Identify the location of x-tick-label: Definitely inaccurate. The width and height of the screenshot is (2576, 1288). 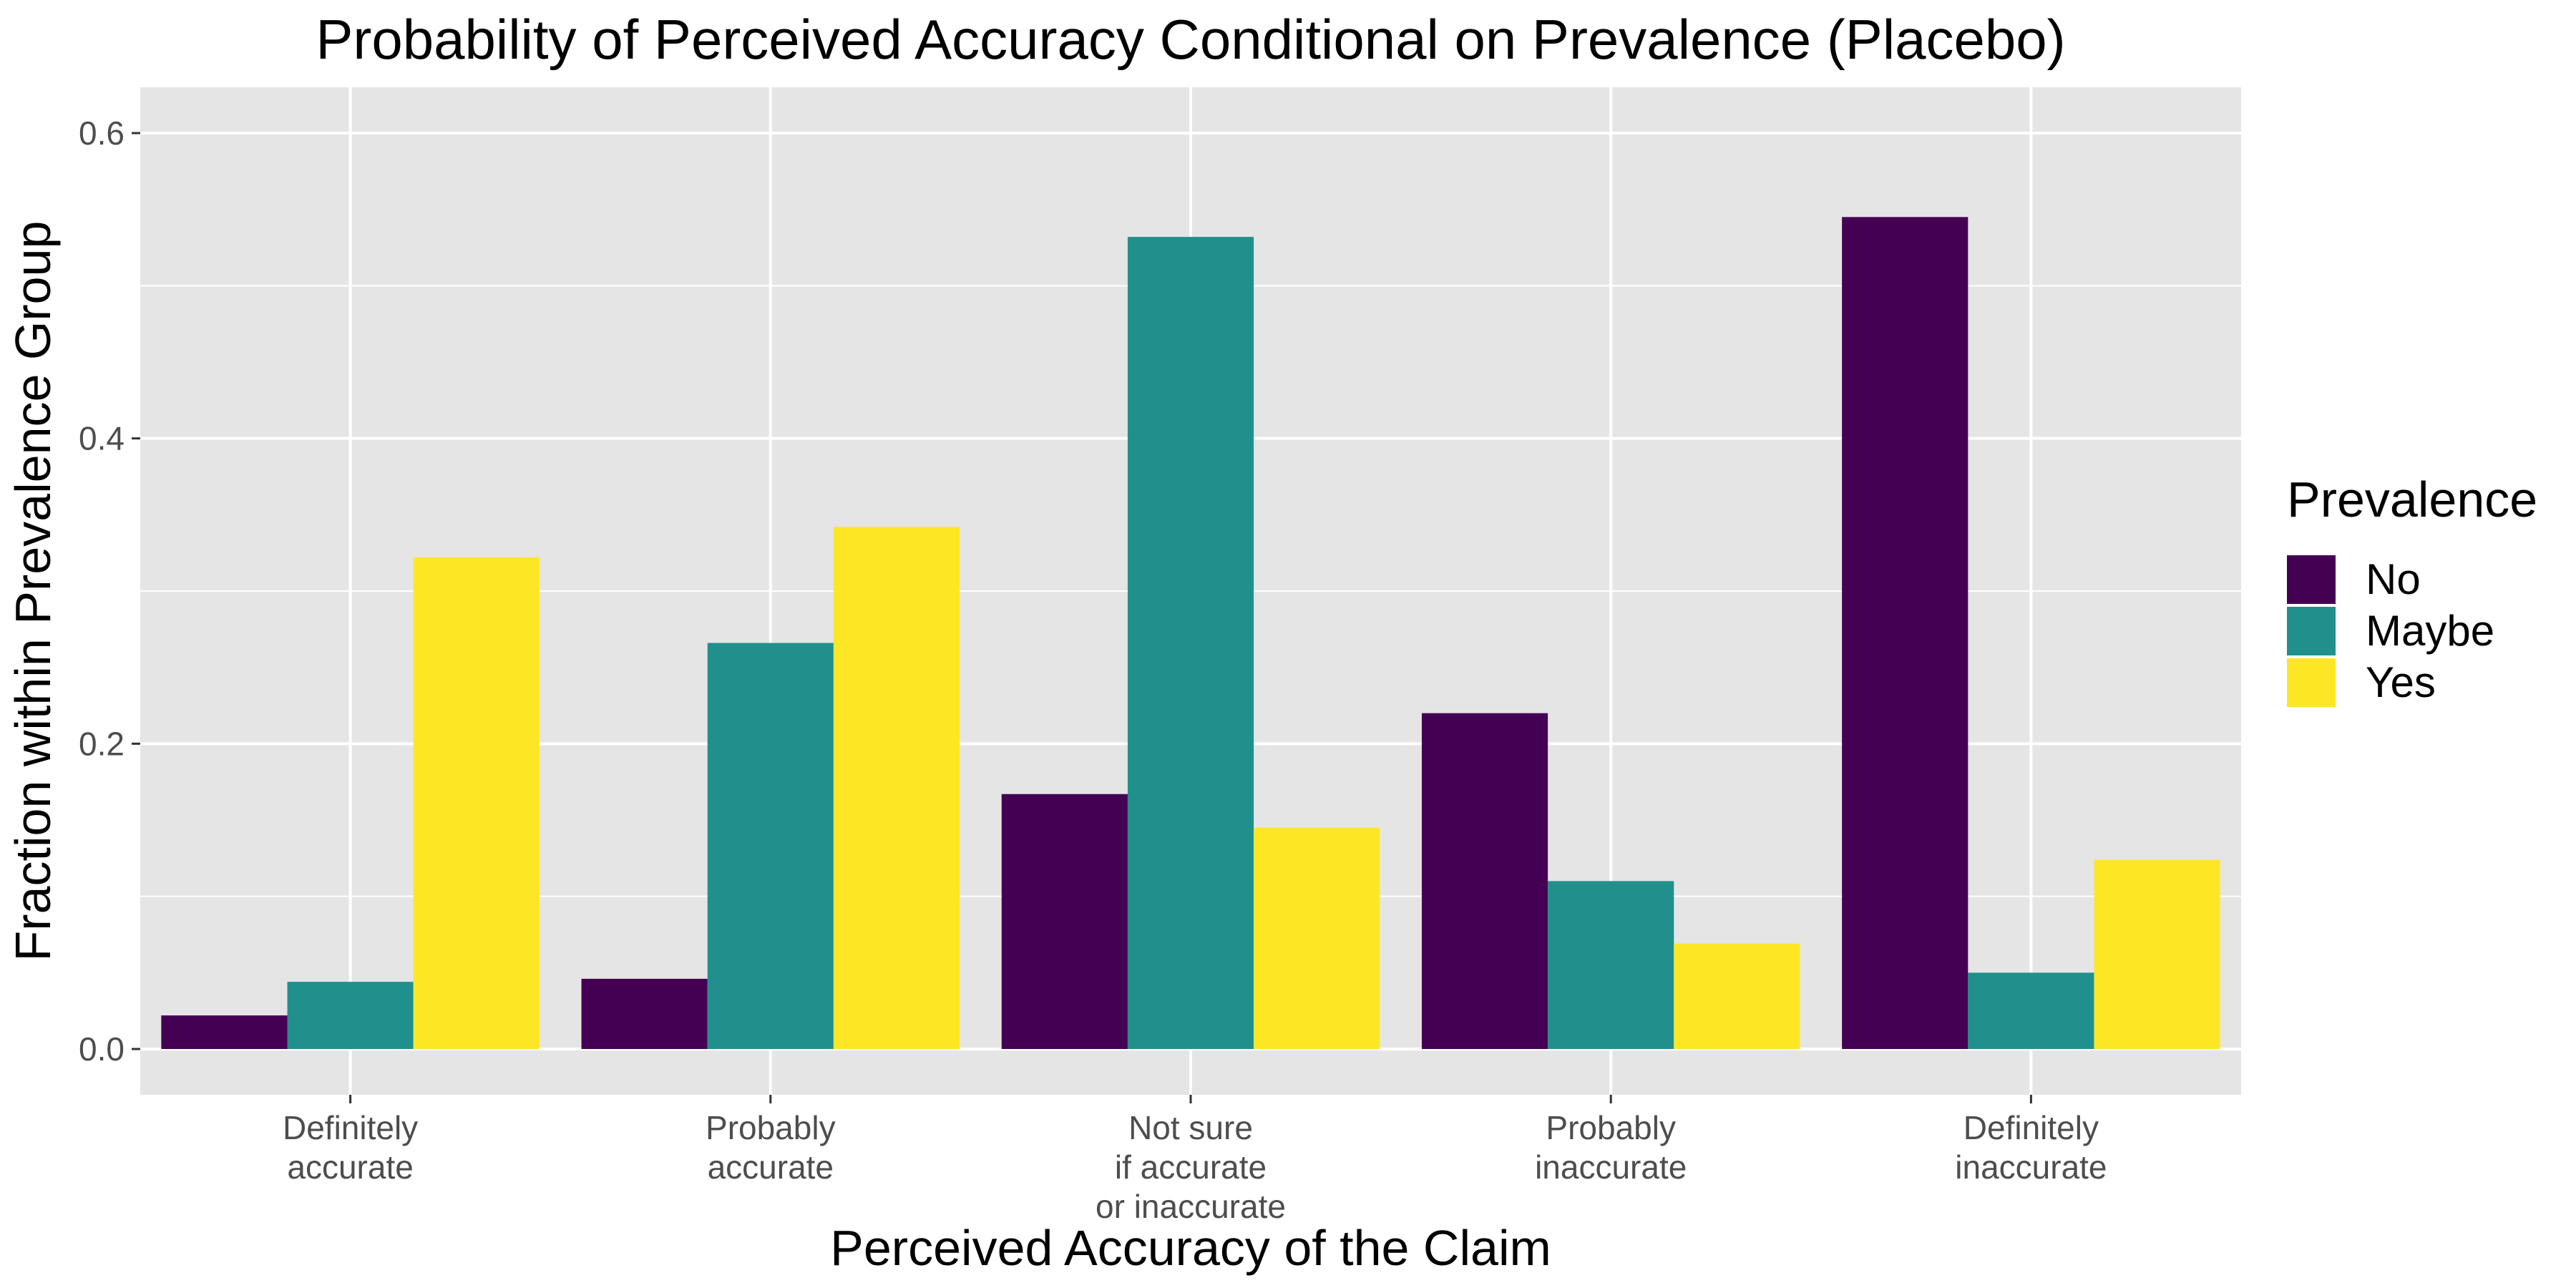
(2031, 1147).